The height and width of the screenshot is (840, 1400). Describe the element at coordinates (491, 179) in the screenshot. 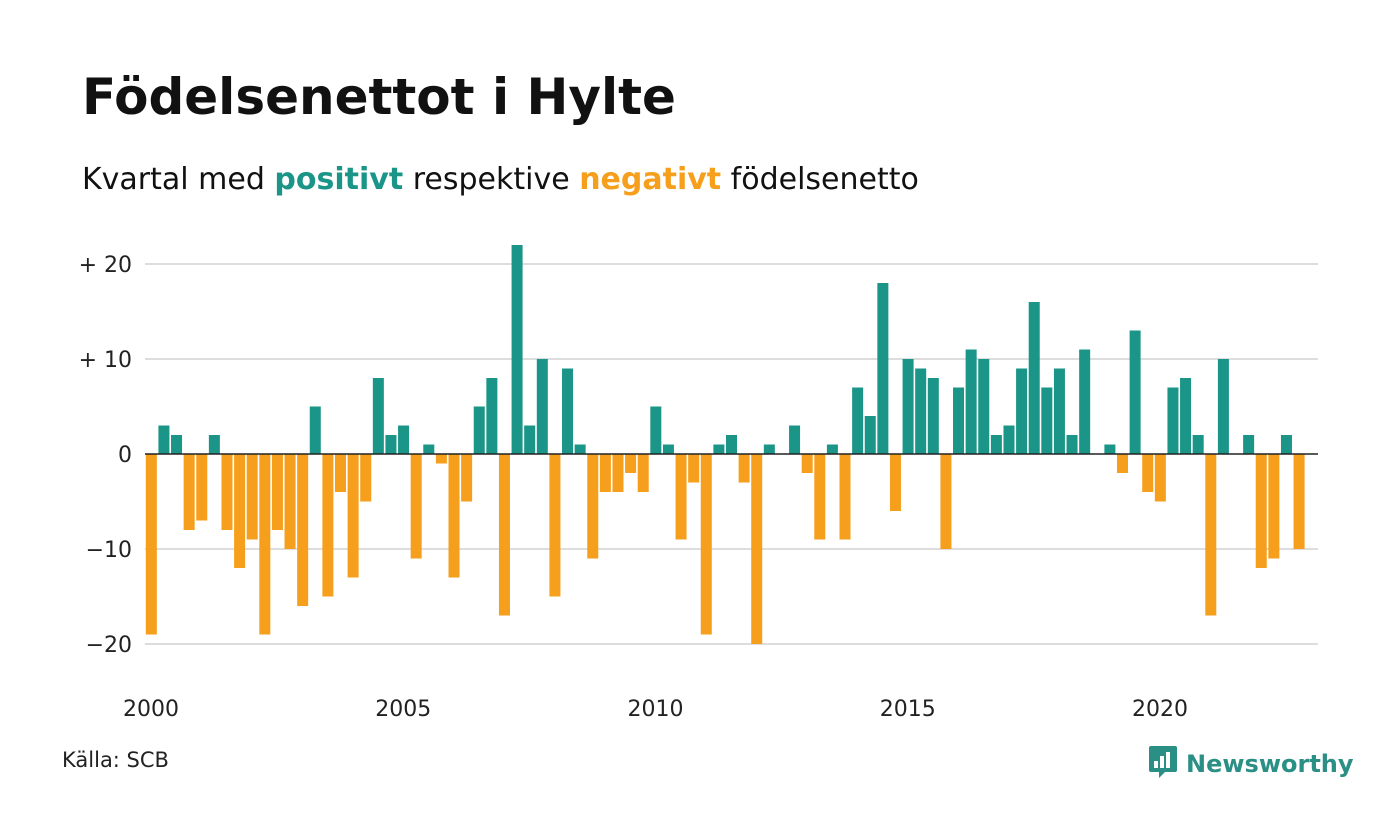

I see `subtitle-text-2: respektive` at that location.